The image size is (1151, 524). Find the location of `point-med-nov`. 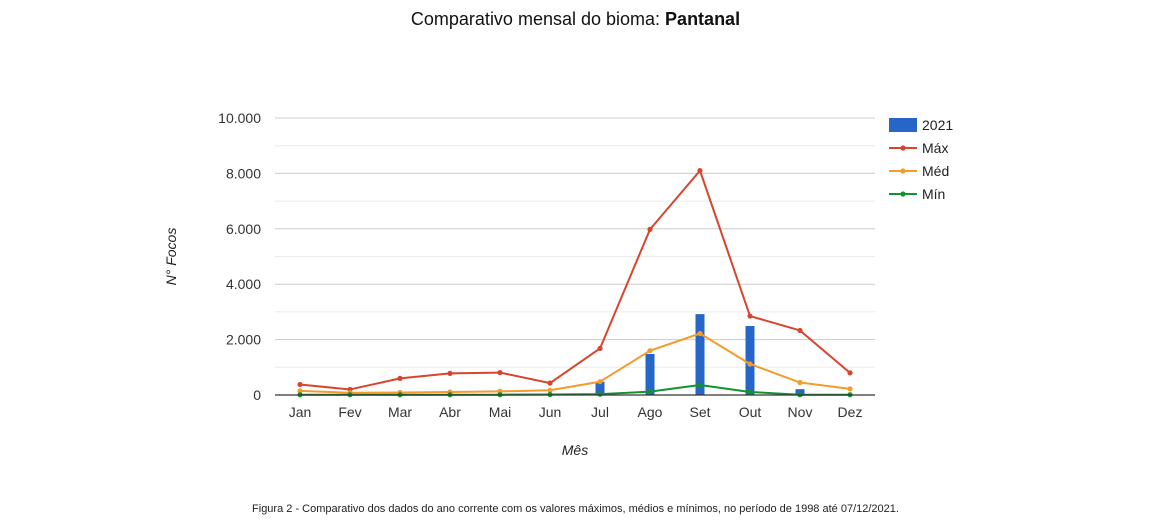

point-med-nov is located at coordinates (800, 382).